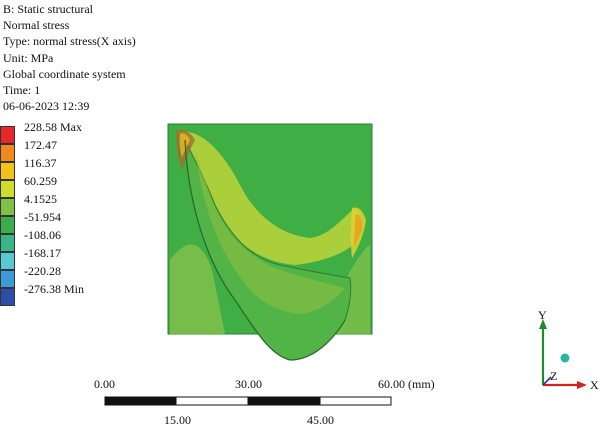 This screenshot has width=600, height=432. What do you see at coordinates (69, 41) in the screenshot?
I see `result-type: Type: normal stress(X axis)` at bounding box center [69, 41].